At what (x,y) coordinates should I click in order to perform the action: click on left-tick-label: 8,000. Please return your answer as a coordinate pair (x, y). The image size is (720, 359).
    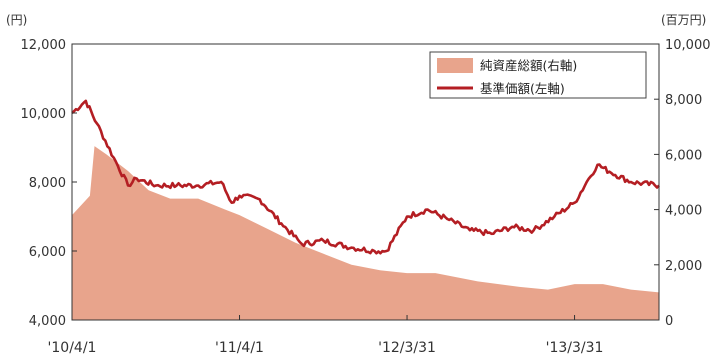
    Looking at the image, I should click on (47, 183).